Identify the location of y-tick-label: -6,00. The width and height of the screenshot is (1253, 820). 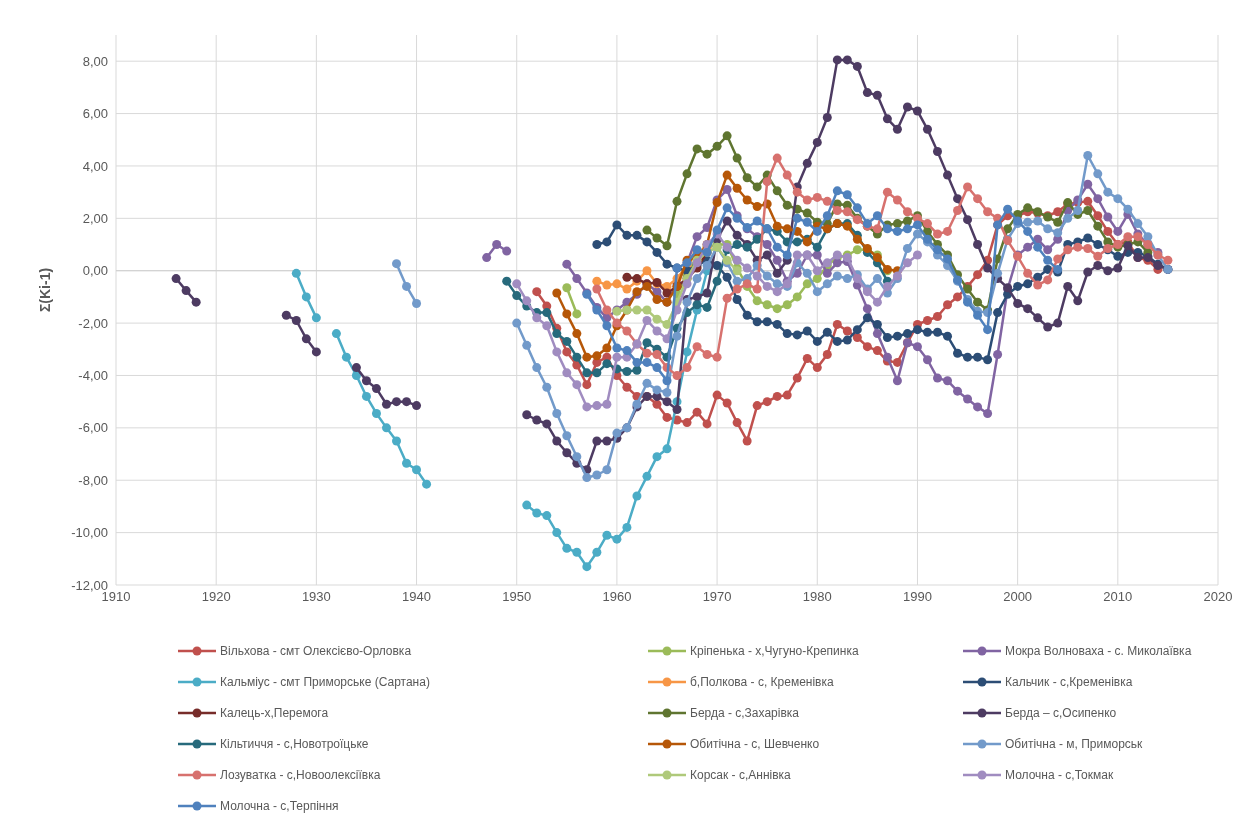
(93, 428).